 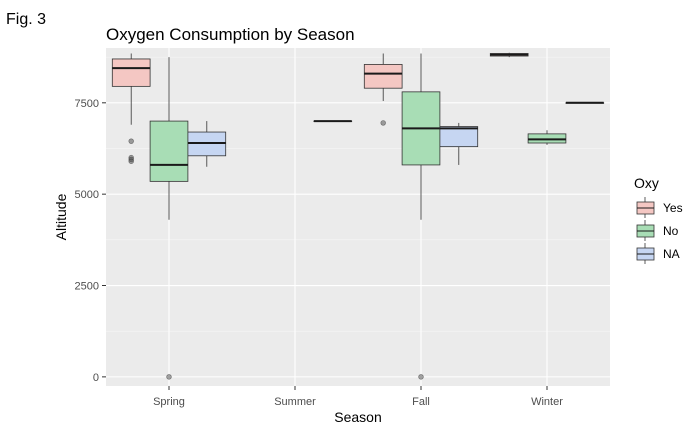 I want to click on y-tick-label: 5000, so click(x=87, y=195).